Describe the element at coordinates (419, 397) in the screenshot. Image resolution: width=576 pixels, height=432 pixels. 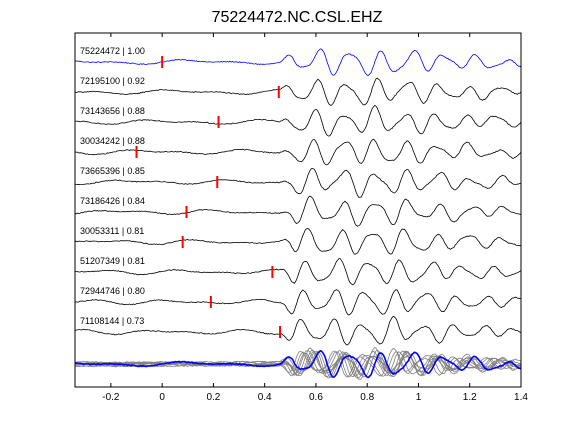
I see `x-tick-label: 1` at that location.